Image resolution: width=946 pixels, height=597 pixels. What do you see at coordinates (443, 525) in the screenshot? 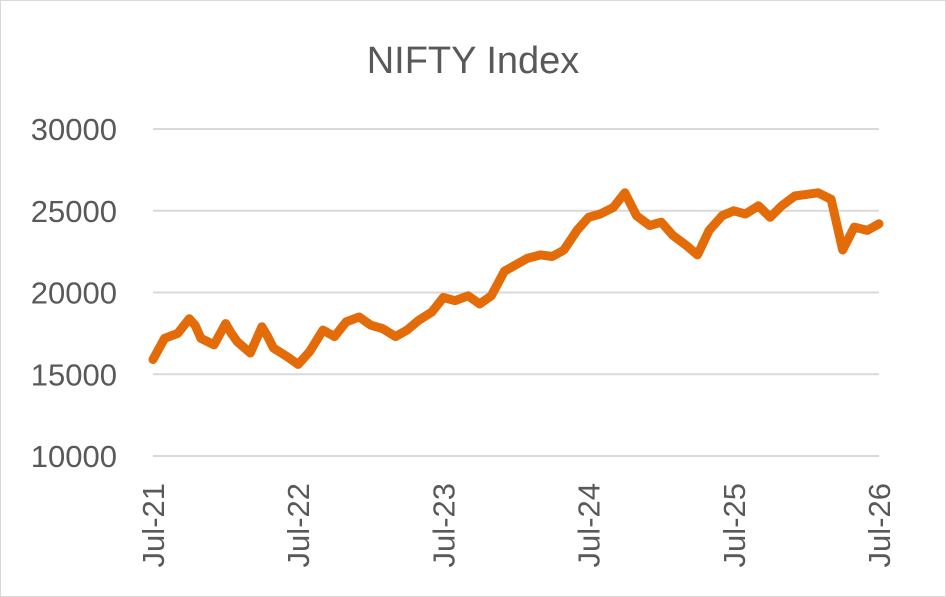
I see `x-tick-label: Jul-23` at bounding box center [443, 525].